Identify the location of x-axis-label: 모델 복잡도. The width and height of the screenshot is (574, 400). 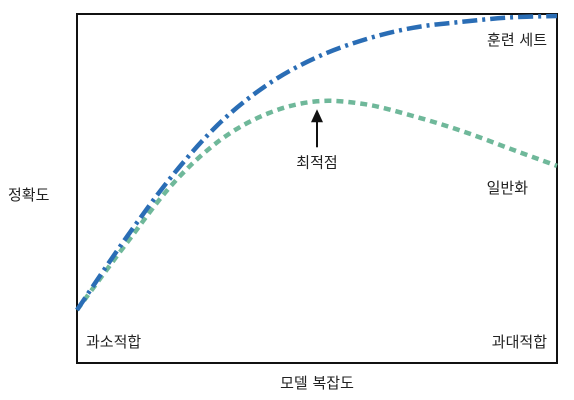
(317, 383).